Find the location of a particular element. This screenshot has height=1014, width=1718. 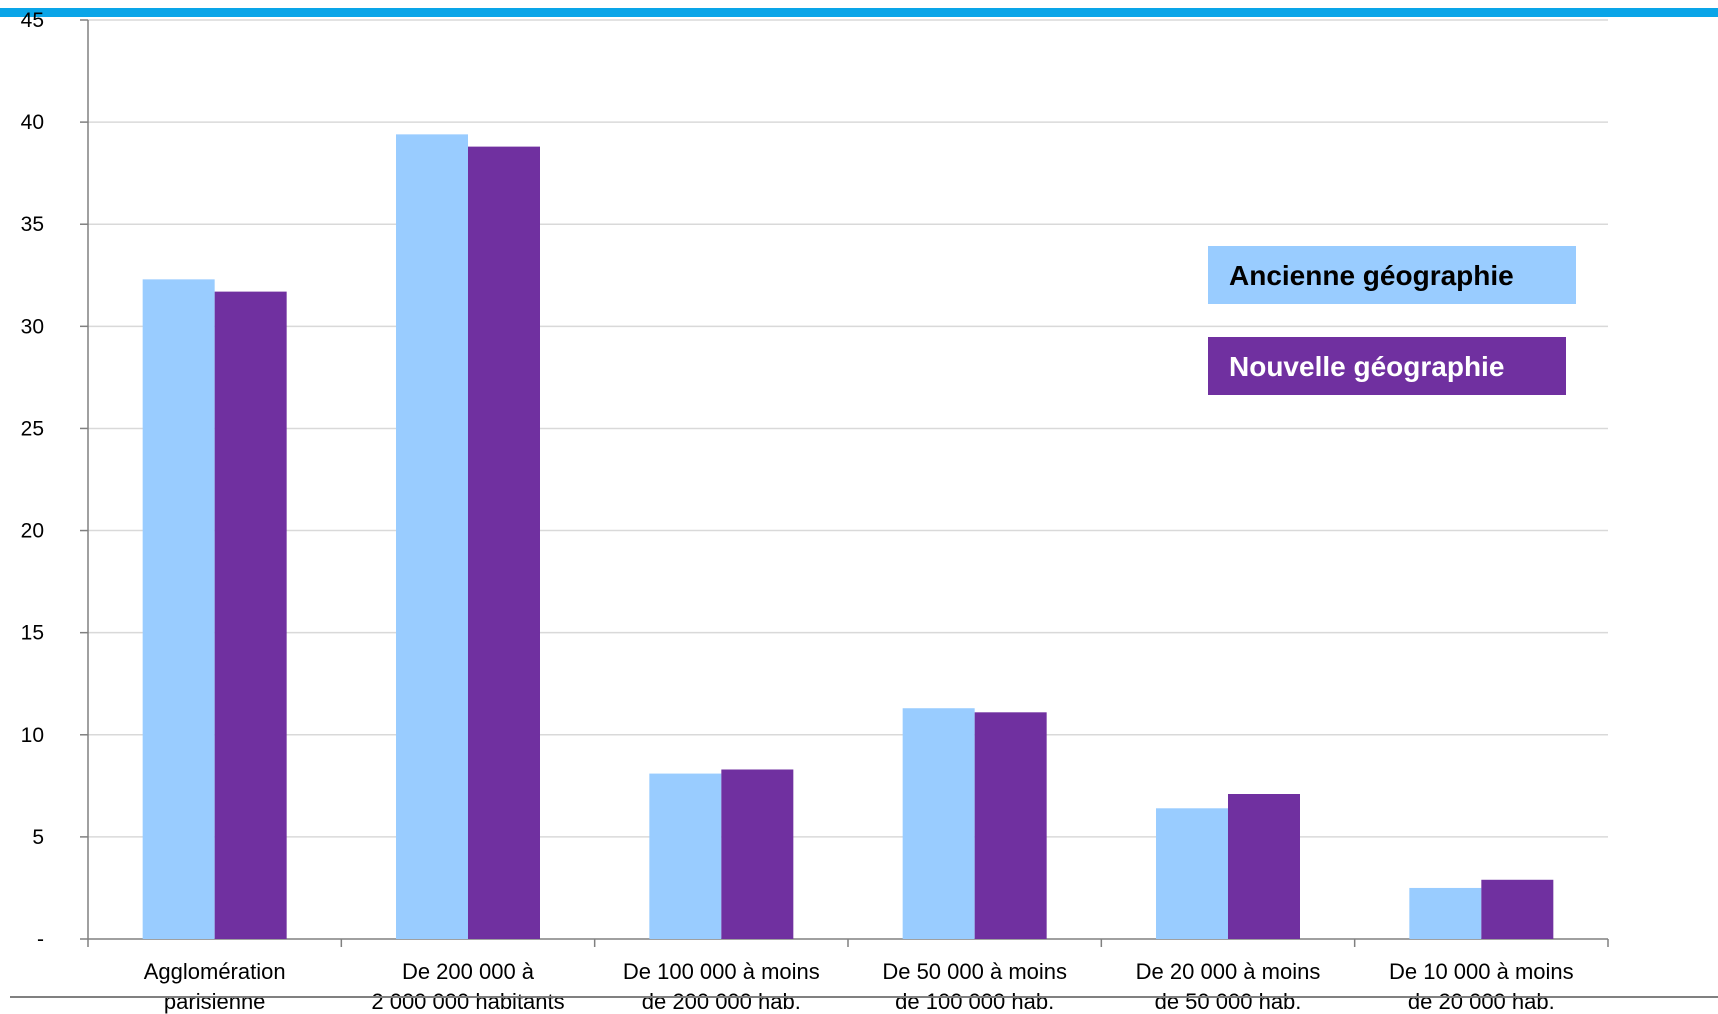

category-label: de 200 000 hab. is located at coordinates (721, 1001).